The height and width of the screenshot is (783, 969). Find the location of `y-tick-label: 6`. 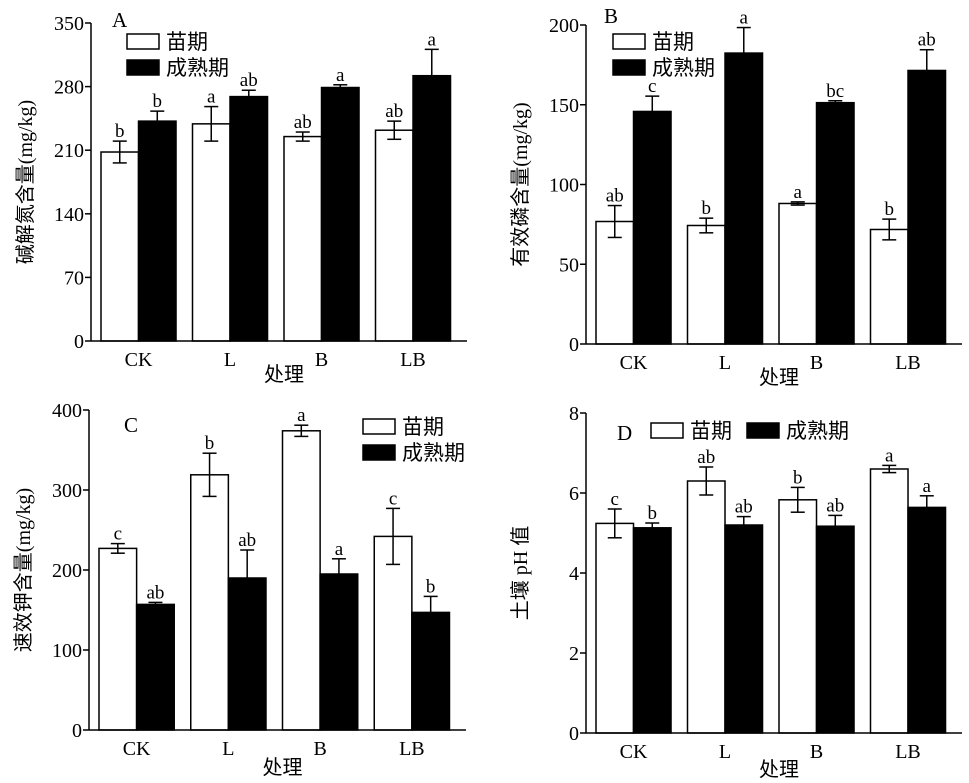

y-tick-label: 6 is located at coordinates (574, 494).